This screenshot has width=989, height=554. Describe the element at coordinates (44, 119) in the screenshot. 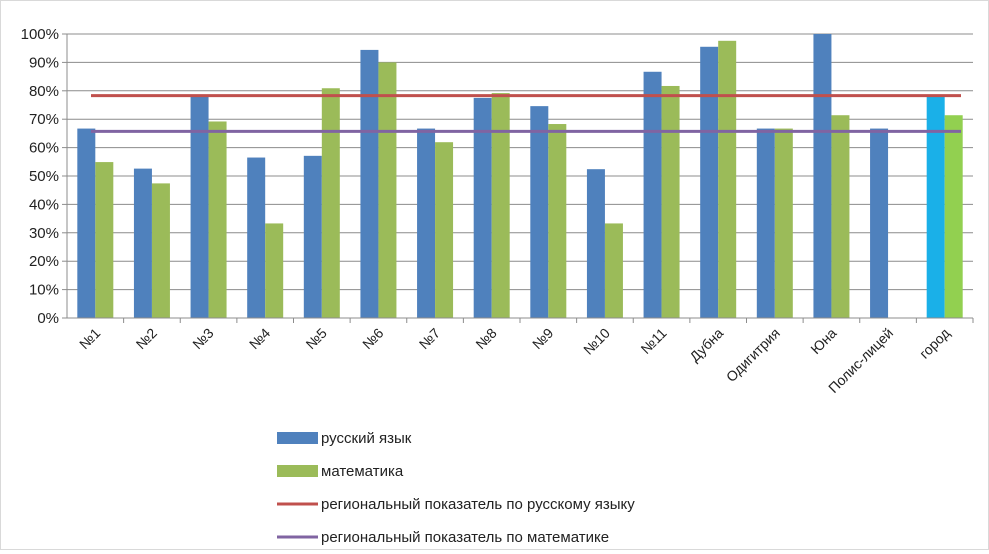

I see `y-tick-label: 70%` at that location.